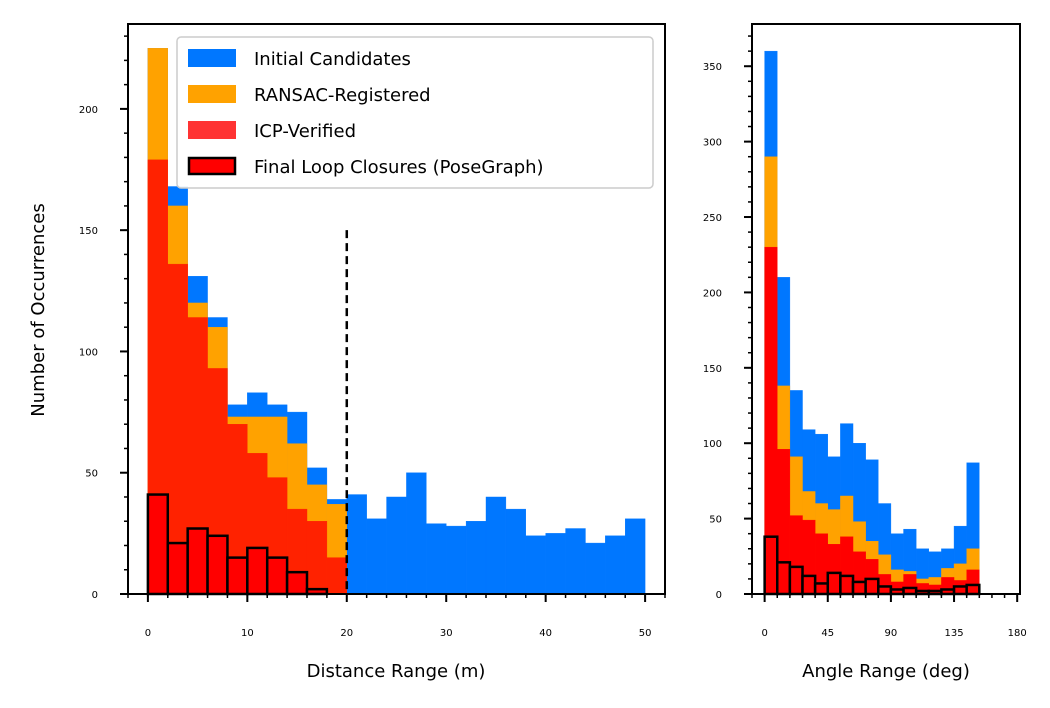 The height and width of the screenshot is (708, 1050). I want to click on legend-swatch-initial, so click(212, 58).